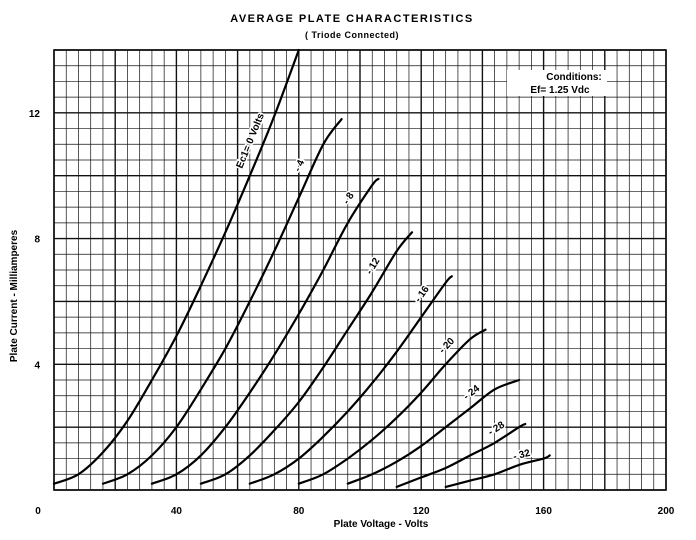 This screenshot has width=696, height=540. What do you see at coordinates (381, 524) in the screenshot?
I see `x-axis-label: Plate Voltage - Volts` at bounding box center [381, 524].